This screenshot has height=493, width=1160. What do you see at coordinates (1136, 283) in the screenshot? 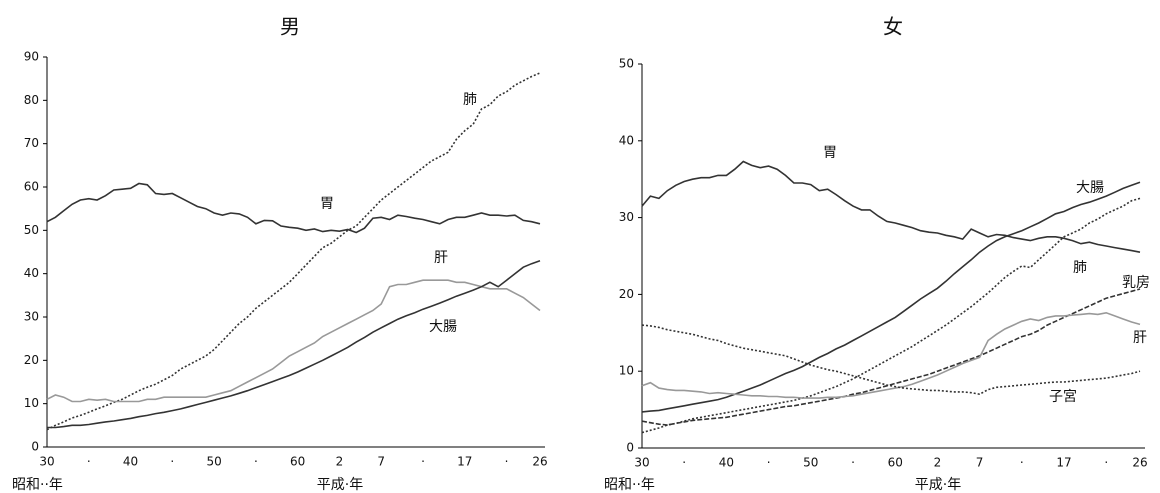
I see `series-label: 乳房` at bounding box center [1136, 283].